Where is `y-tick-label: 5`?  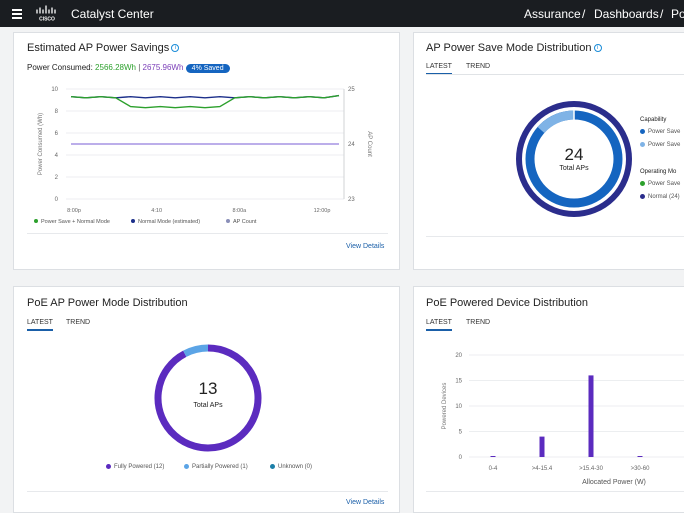 y-tick-label: 5 is located at coordinates (461, 433).